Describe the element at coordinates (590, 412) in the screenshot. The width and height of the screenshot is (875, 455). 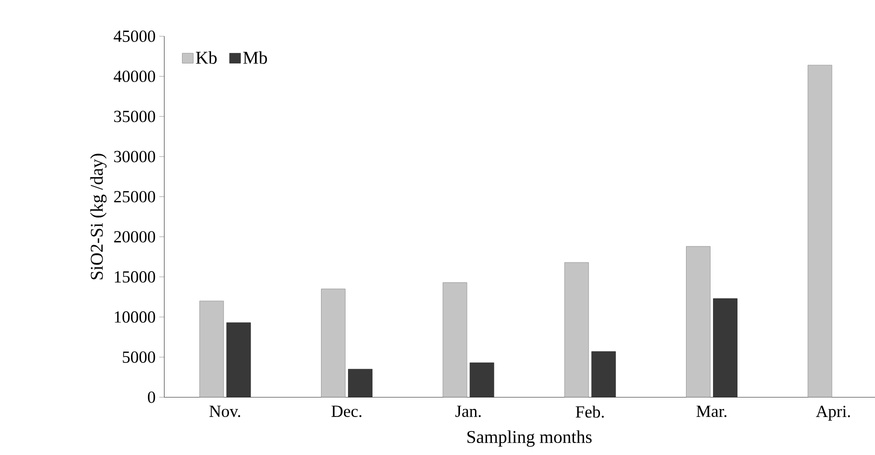
I see `x-tick-label: Feb.` at that location.